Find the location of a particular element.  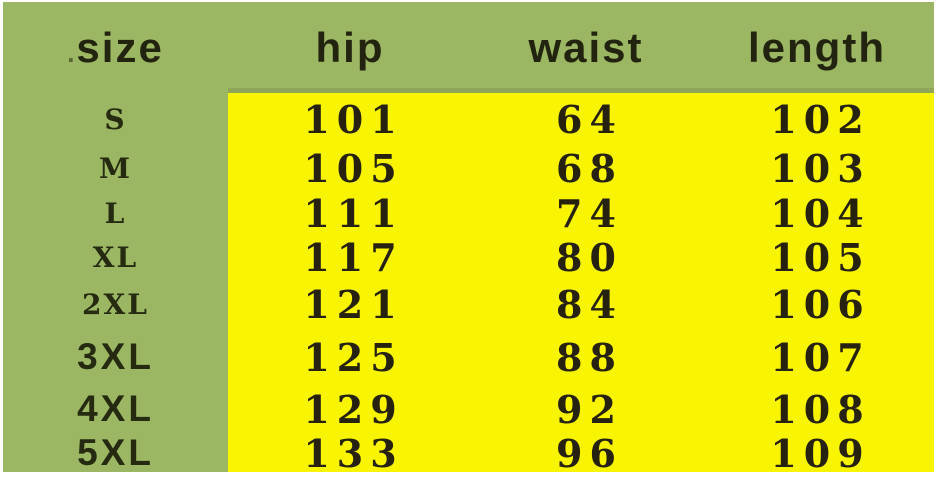

column-header-waist: waist is located at coordinates (586, 47).